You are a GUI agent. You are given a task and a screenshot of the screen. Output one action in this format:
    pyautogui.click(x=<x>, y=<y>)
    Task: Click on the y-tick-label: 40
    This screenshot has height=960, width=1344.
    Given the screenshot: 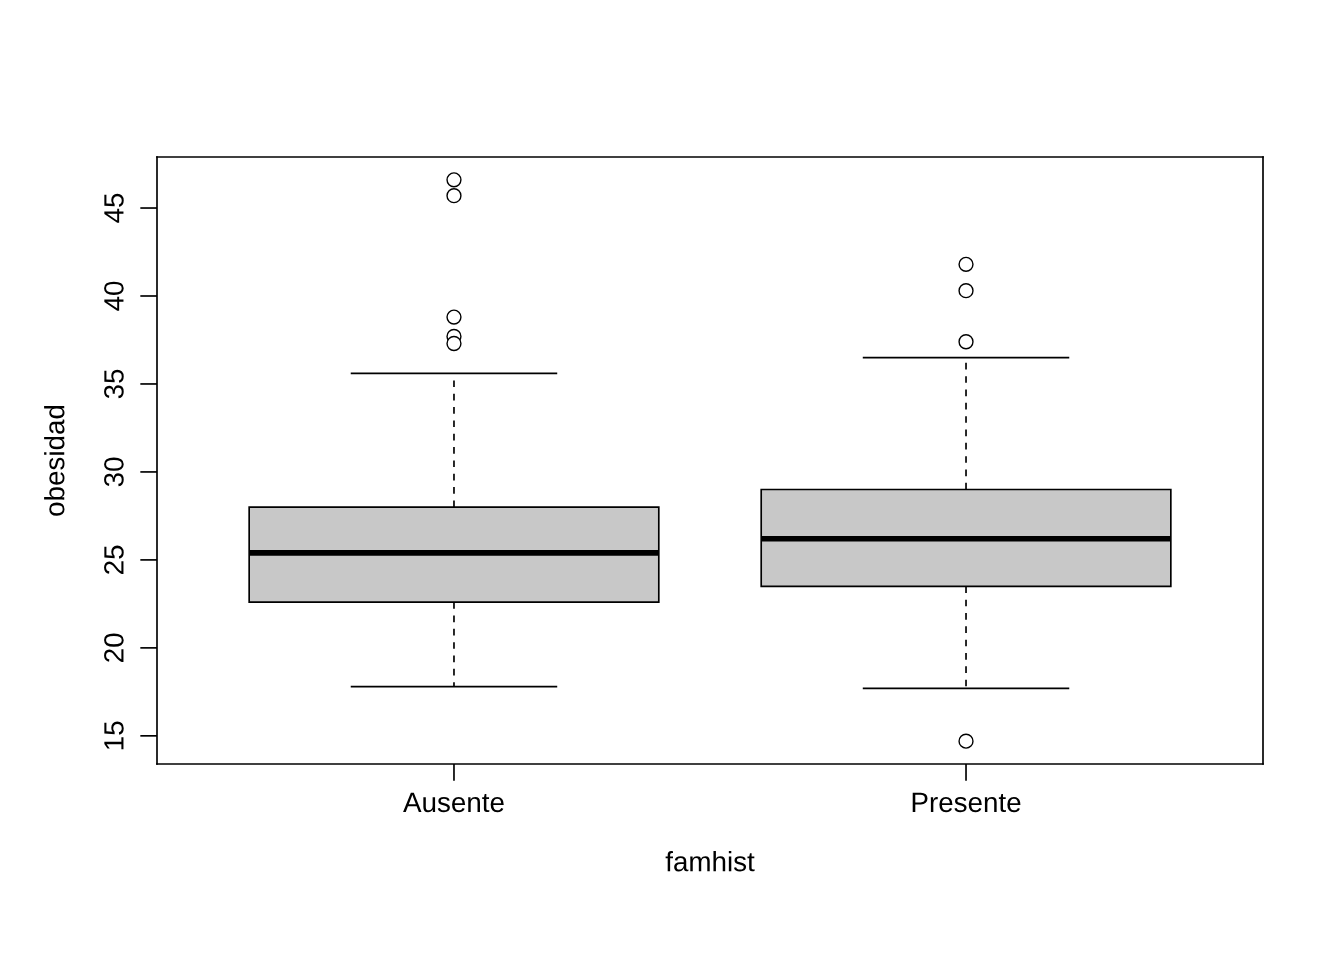 What is the action you would take?
    pyautogui.click(x=114, y=296)
    